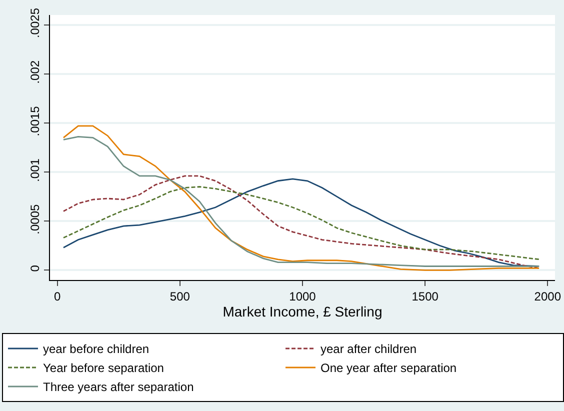 The width and height of the screenshot is (564, 411). Describe the element at coordinates (368, 349) in the screenshot. I see `legend-label: year after children` at that location.